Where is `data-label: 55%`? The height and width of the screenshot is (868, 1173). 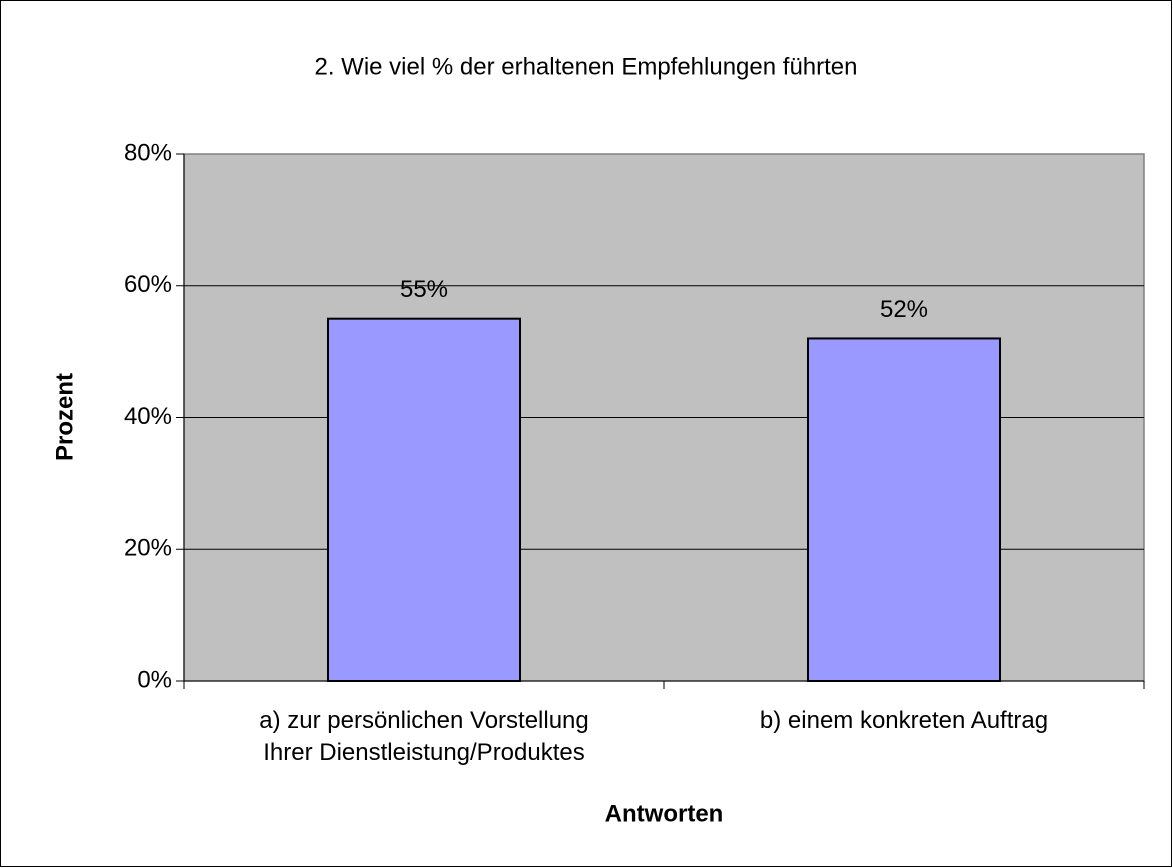 data-label: 55% is located at coordinates (424, 289).